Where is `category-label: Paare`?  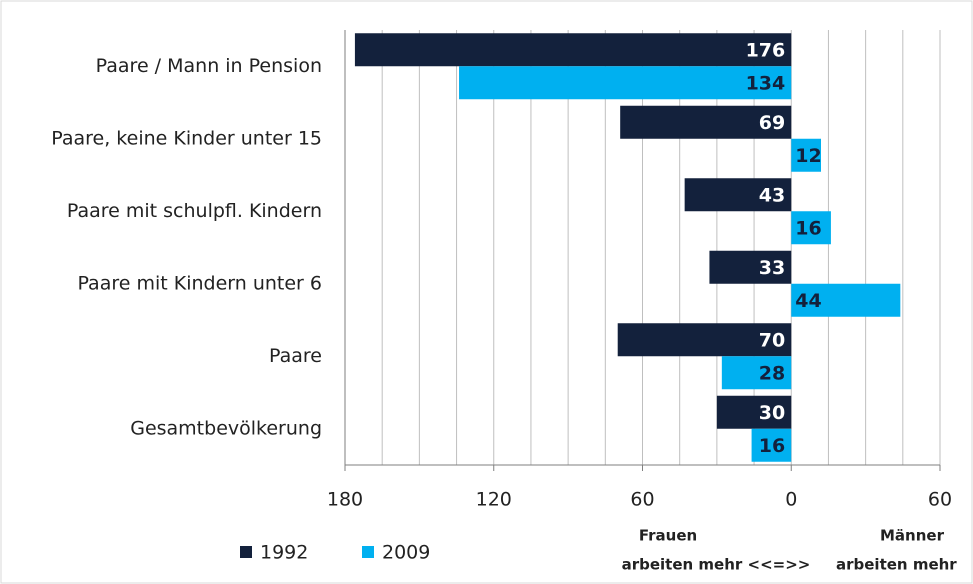 category-label: Paare is located at coordinates (295, 356).